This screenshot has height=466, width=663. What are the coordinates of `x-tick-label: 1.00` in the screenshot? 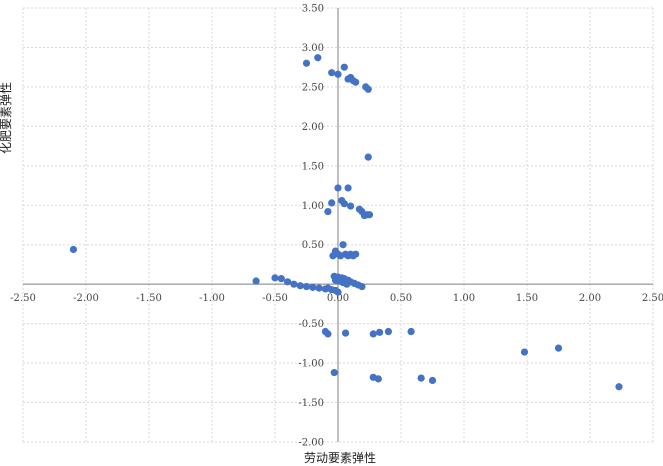 It's located at (464, 298).